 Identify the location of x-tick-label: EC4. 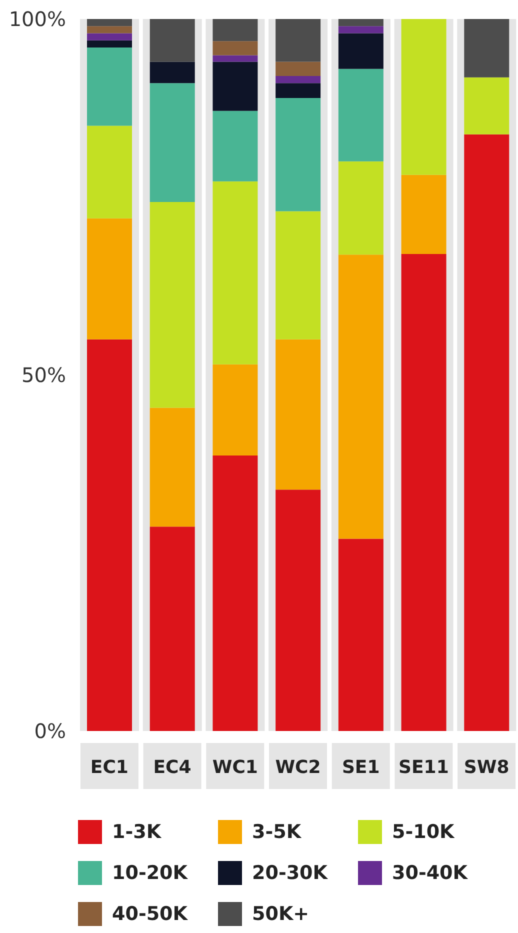
(172, 767).